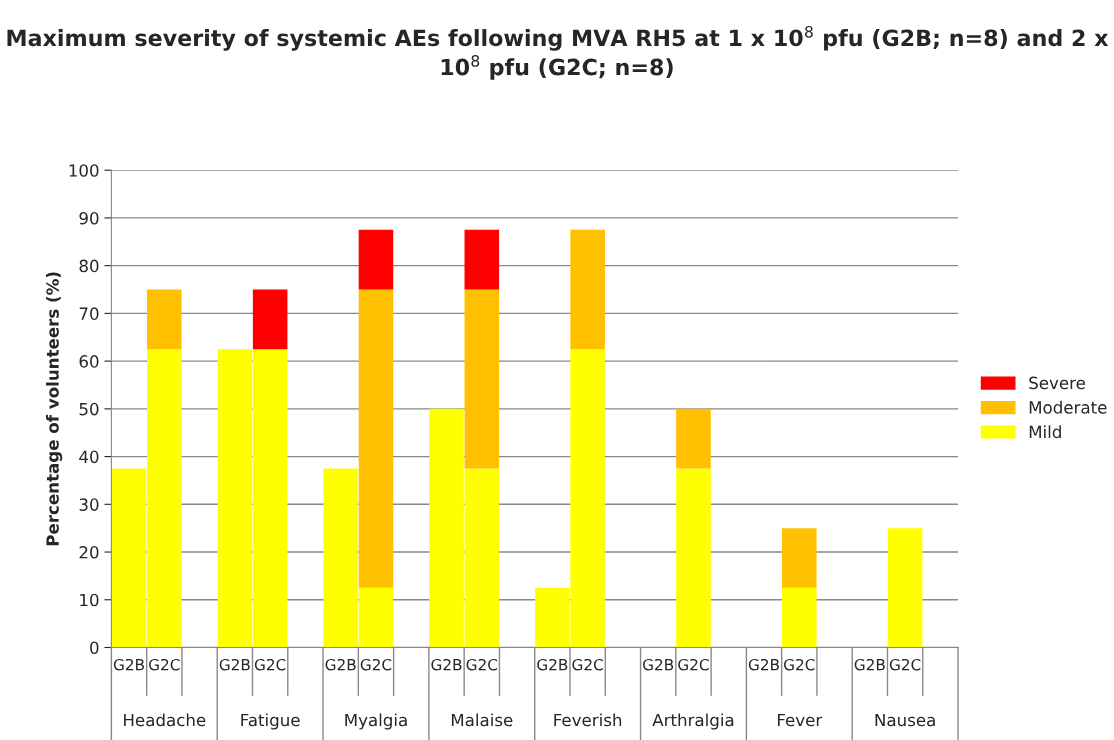 The image size is (1114, 740). What do you see at coordinates (482, 720) in the screenshot?
I see `text: Malaise` at bounding box center [482, 720].